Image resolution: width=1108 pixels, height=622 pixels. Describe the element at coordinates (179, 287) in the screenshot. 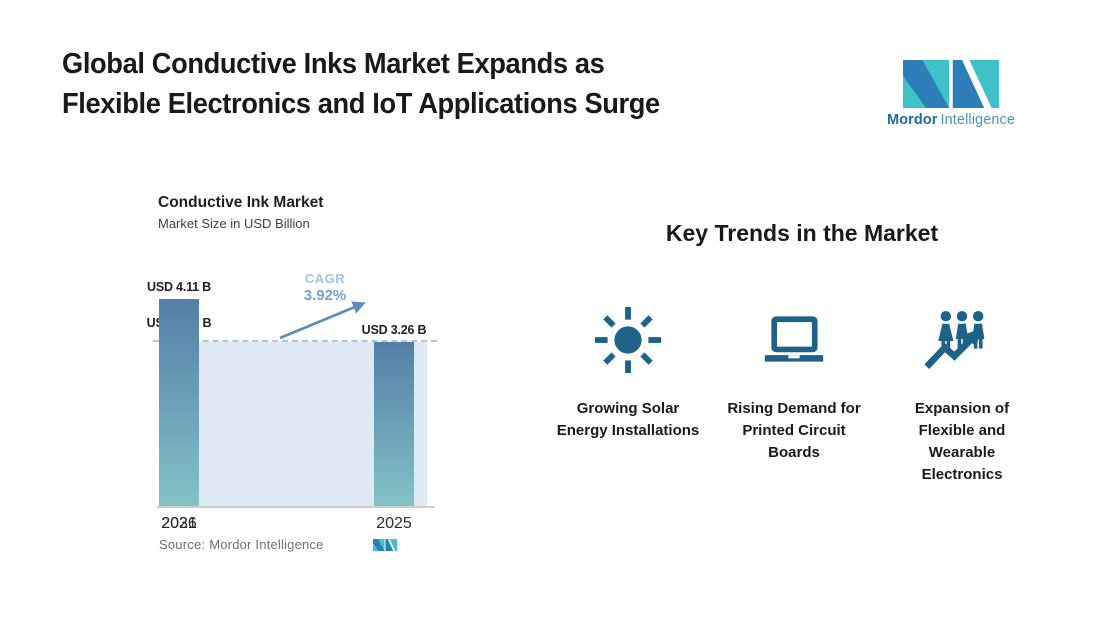

I see `bar-value-label: USD 4.11 B` at that location.